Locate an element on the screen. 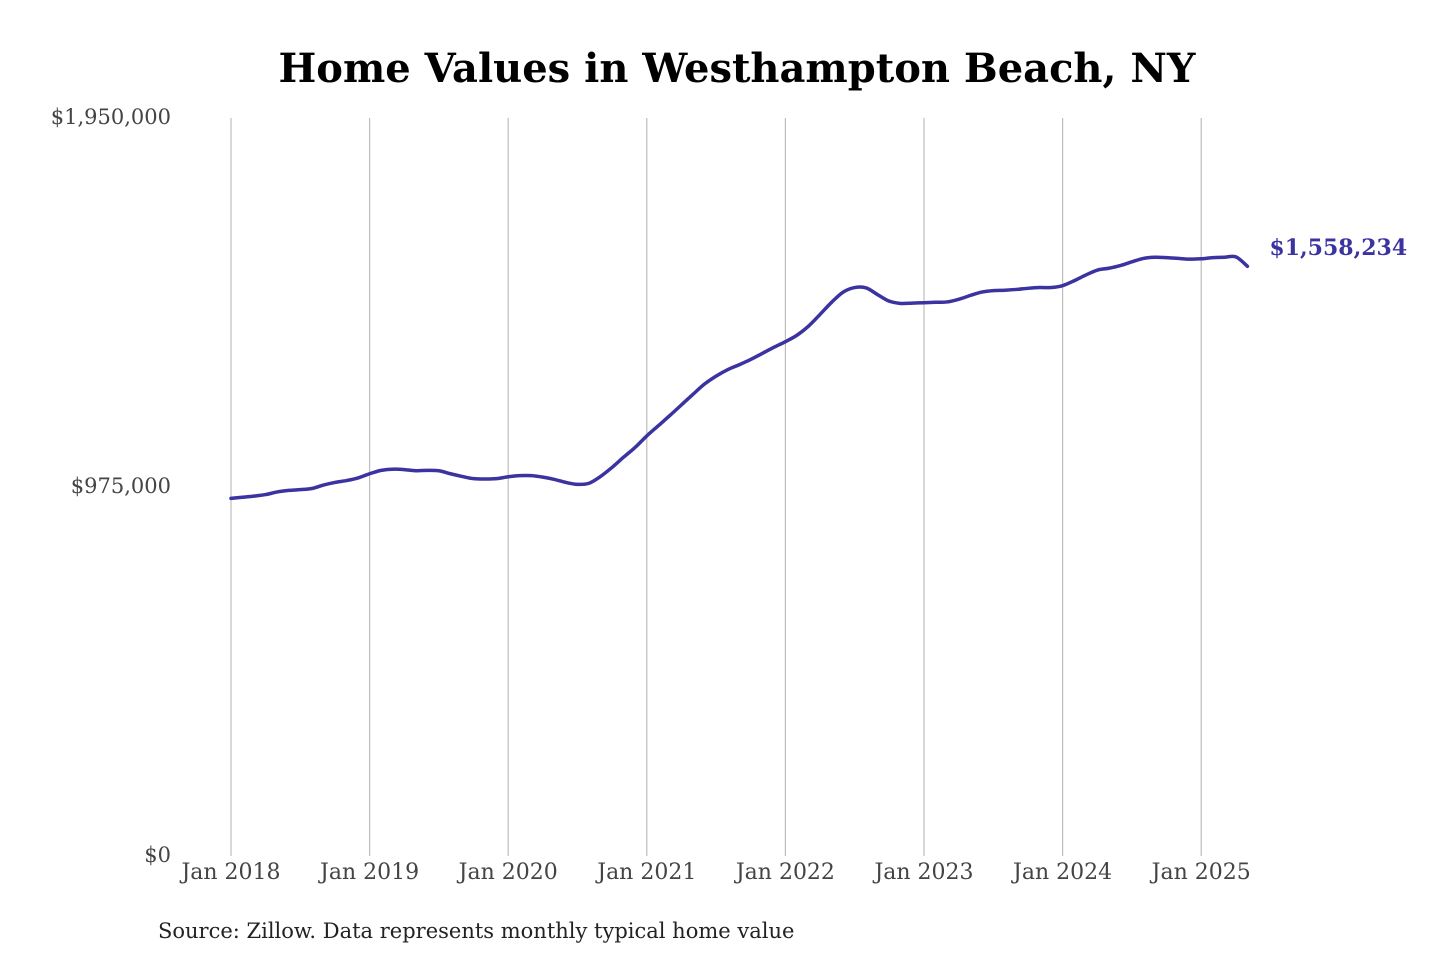 The image size is (1440, 960). x-tick-label: Jan 2019 is located at coordinates (368, 872).